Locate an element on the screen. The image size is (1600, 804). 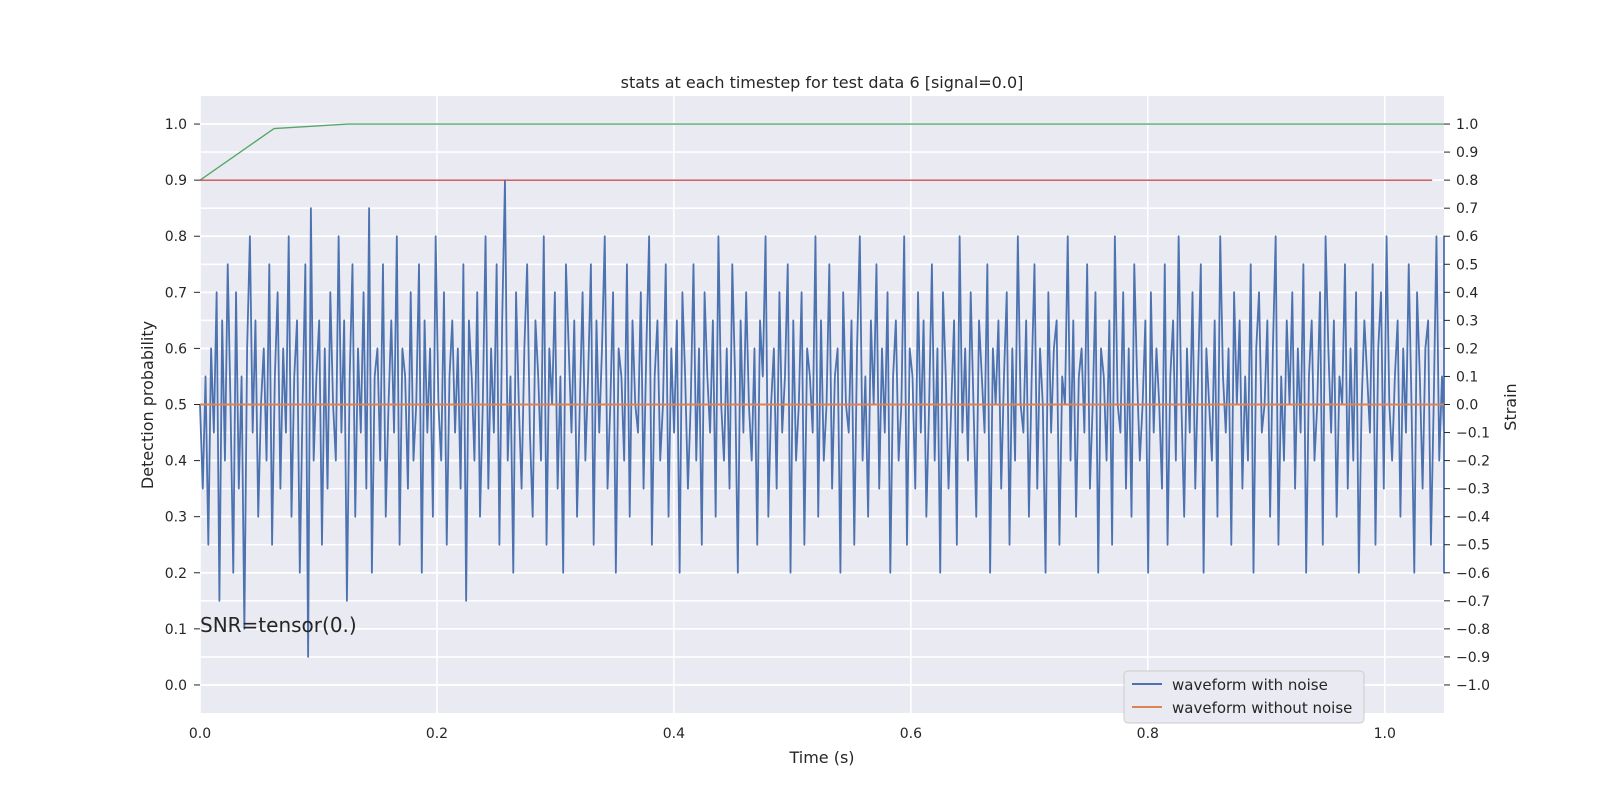
y-left-tick-label-0: 0.0 is located at coordinates (176, 686).